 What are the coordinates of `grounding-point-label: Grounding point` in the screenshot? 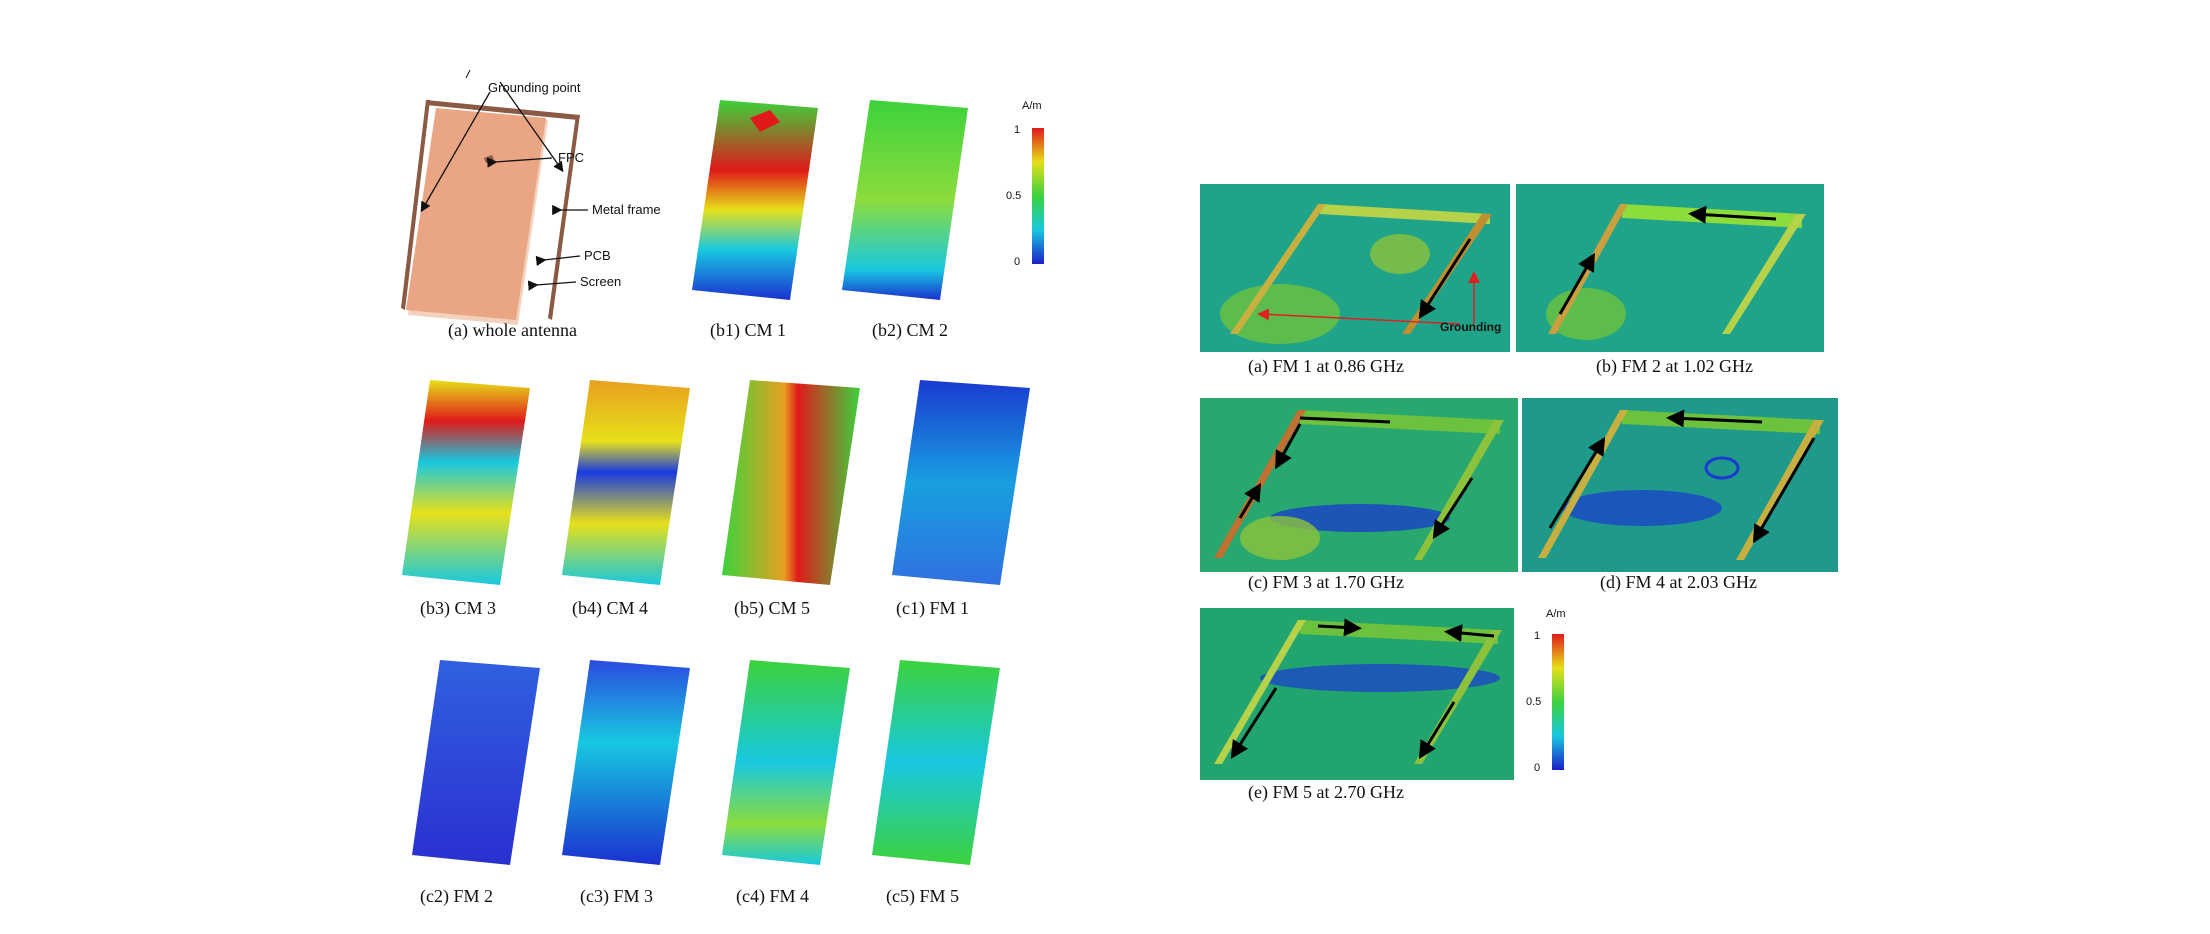 It's located at (534, 87).